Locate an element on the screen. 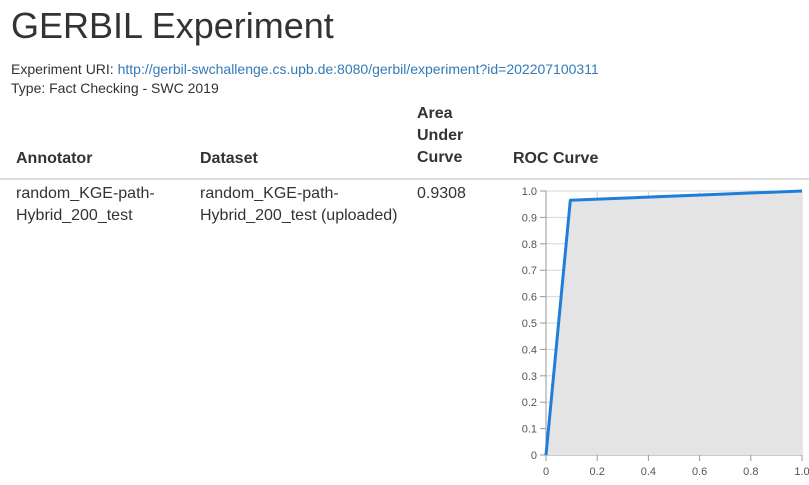 Image resolution: width=809 pixels, height=485 pixels. header-roc-curve: ROC Curve is located at coordinates (556, 158).